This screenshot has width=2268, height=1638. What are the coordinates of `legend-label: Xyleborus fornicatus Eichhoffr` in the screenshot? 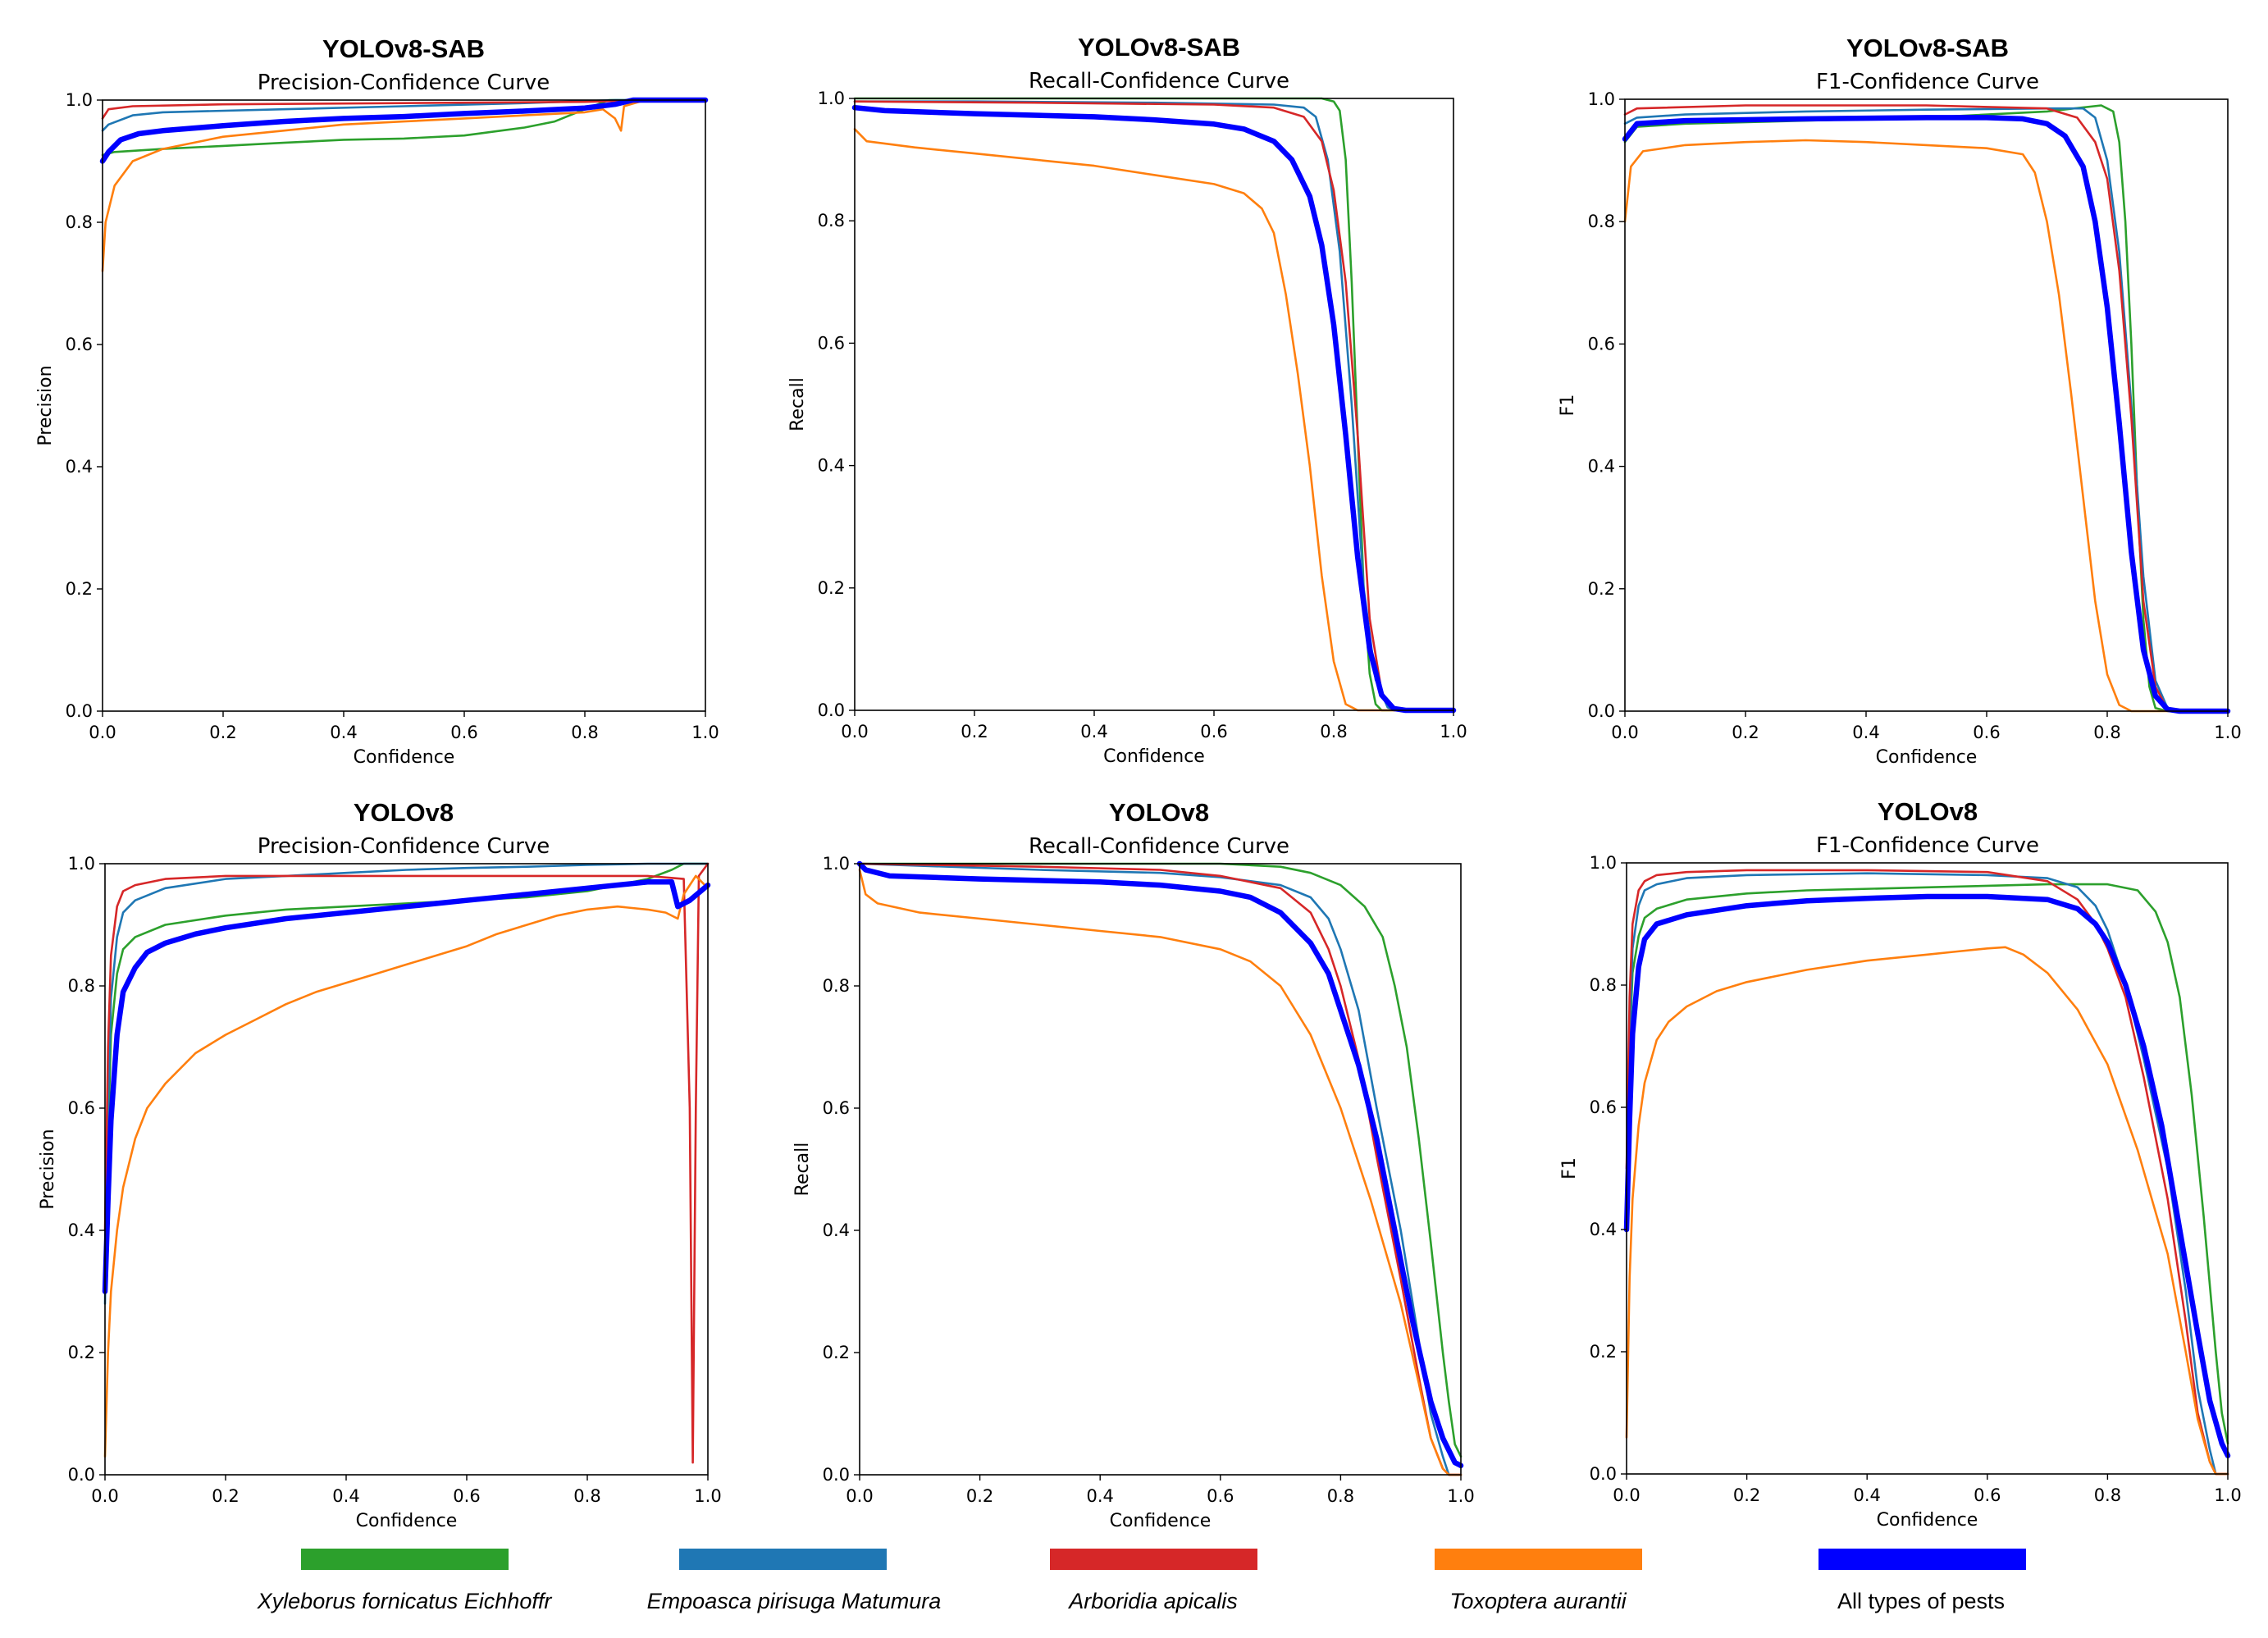 It's located at (405, 1601).